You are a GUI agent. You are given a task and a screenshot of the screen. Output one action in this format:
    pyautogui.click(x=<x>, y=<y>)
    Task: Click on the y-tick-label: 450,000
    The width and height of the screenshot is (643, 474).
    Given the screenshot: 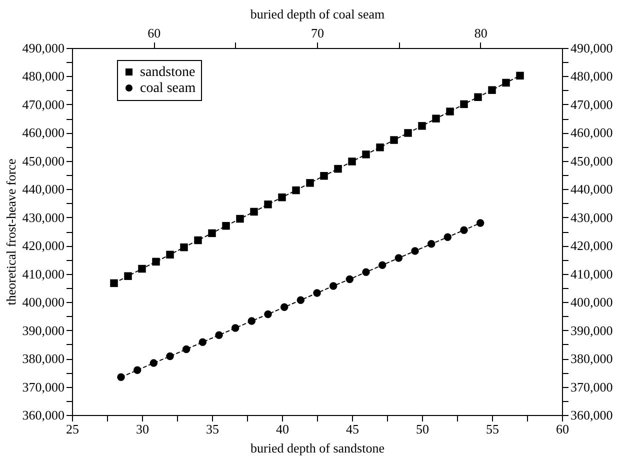 What is the action you would take?
    pyautogui.click(x=43, y=160)
    